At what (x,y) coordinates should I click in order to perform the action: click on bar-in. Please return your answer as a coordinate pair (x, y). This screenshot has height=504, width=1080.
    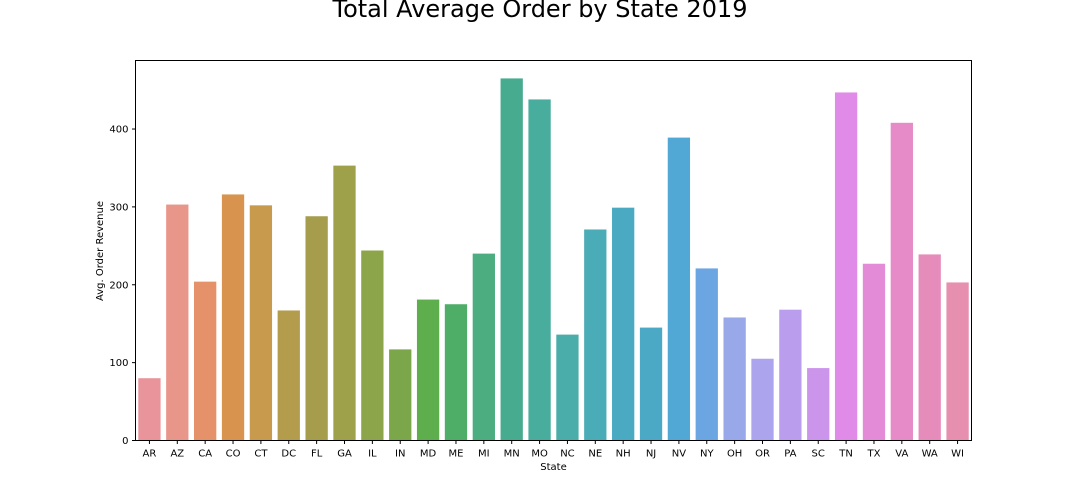
    Looking at the image, I should click on (400, 395).